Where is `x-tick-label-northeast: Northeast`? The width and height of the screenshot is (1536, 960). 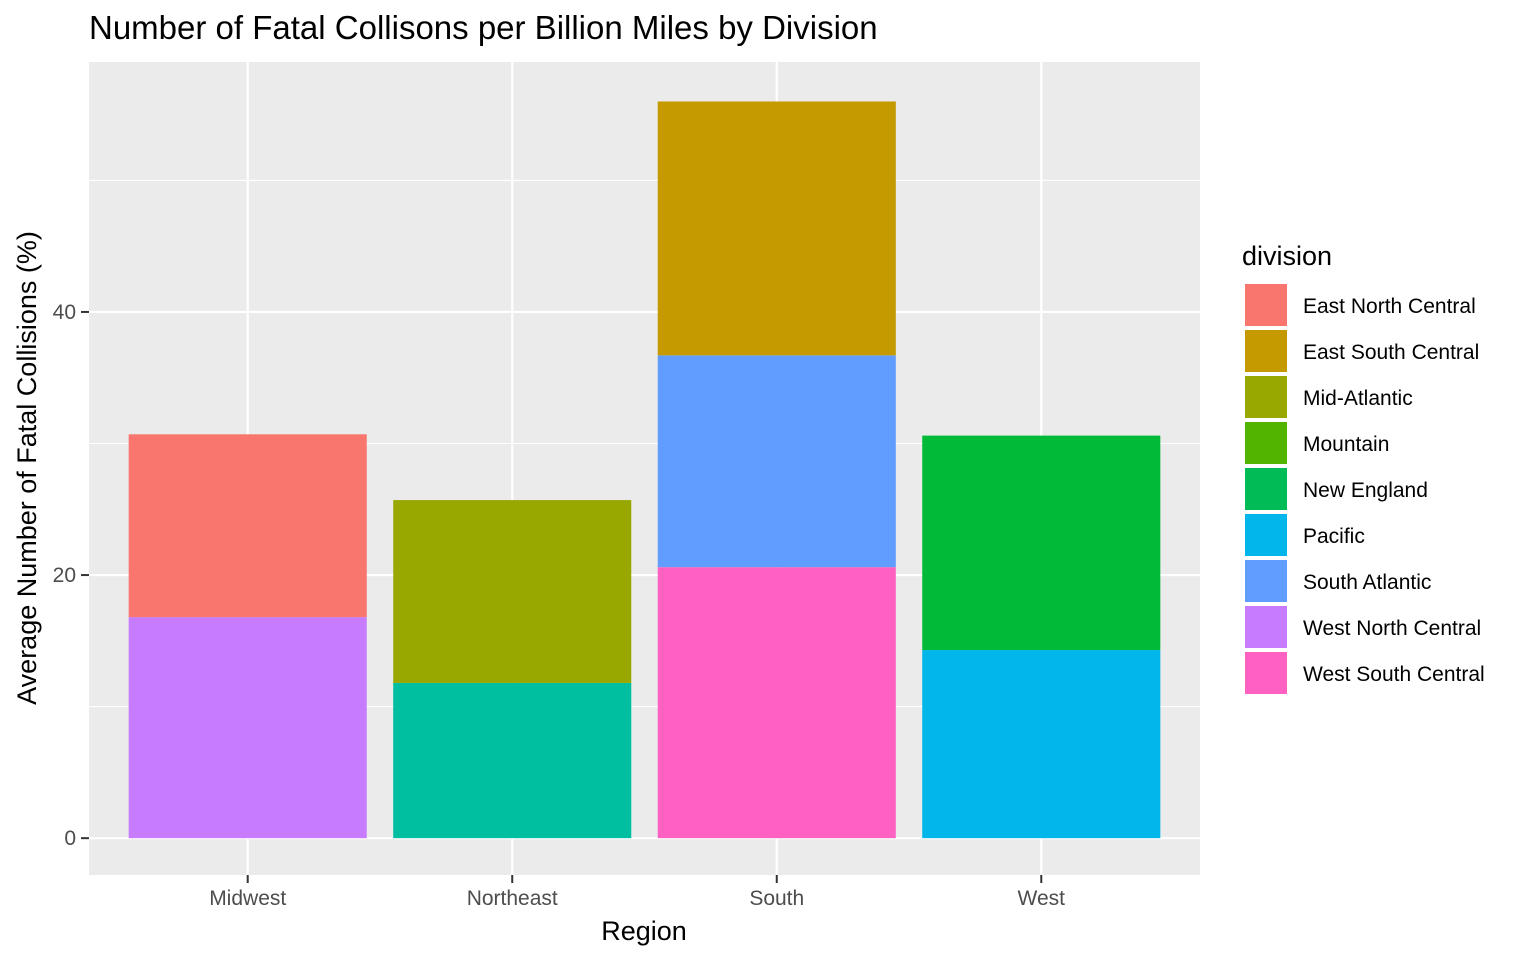 x-tick-label-northeast: Northeast is located at coordinates (512, 898).